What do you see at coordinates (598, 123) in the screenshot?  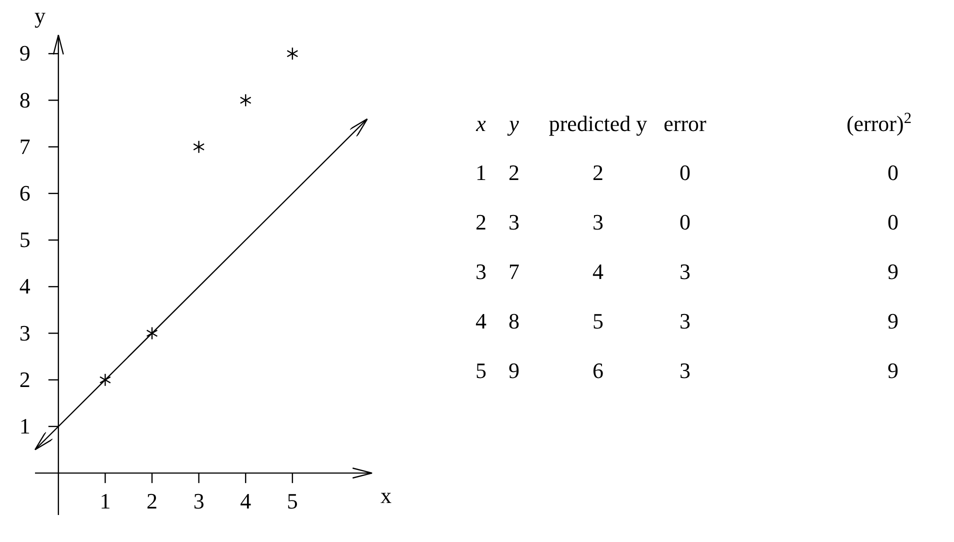 I see `x-tick-label: predicted y` at bounding box center [598, 123].